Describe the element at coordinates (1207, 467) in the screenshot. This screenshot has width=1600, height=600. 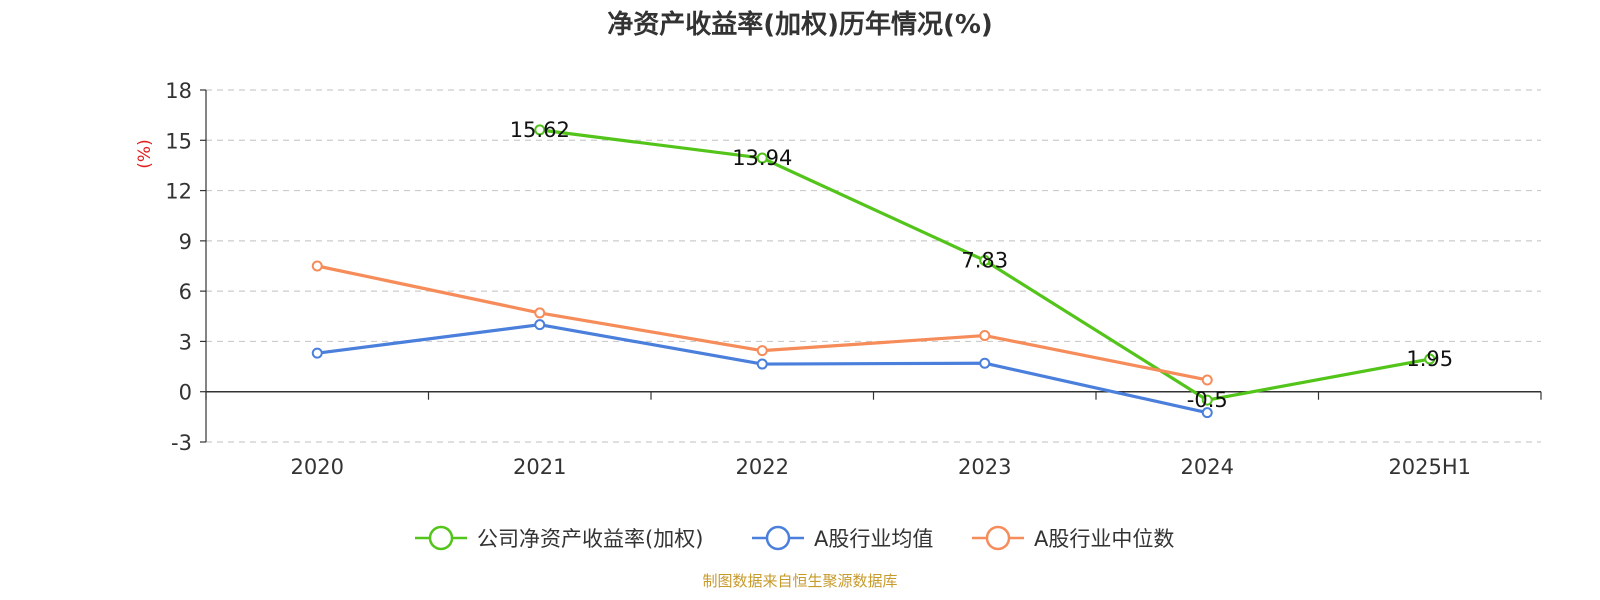
I see `x-tick-label: 2024` at that location.